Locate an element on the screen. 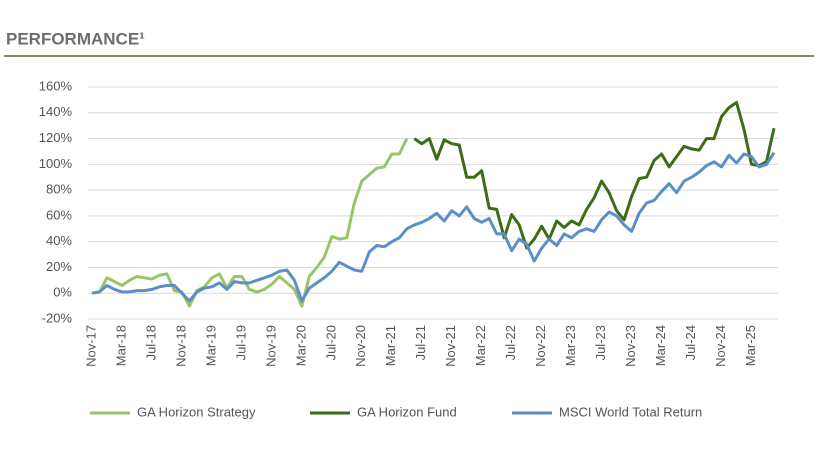 Image resolution: width=820 pixels, height=461 pixels. y-tick-label: 60% is located at coordinates (59, 214).